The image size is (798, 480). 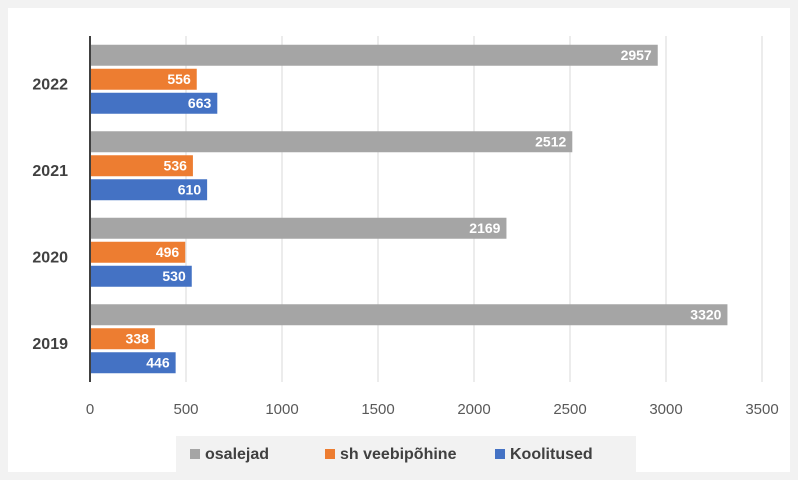 What do you see at coordinates (398, 454) in the screenshot?
I see `legend-label: sh veebipõhine` at bounding box center [398, 454].